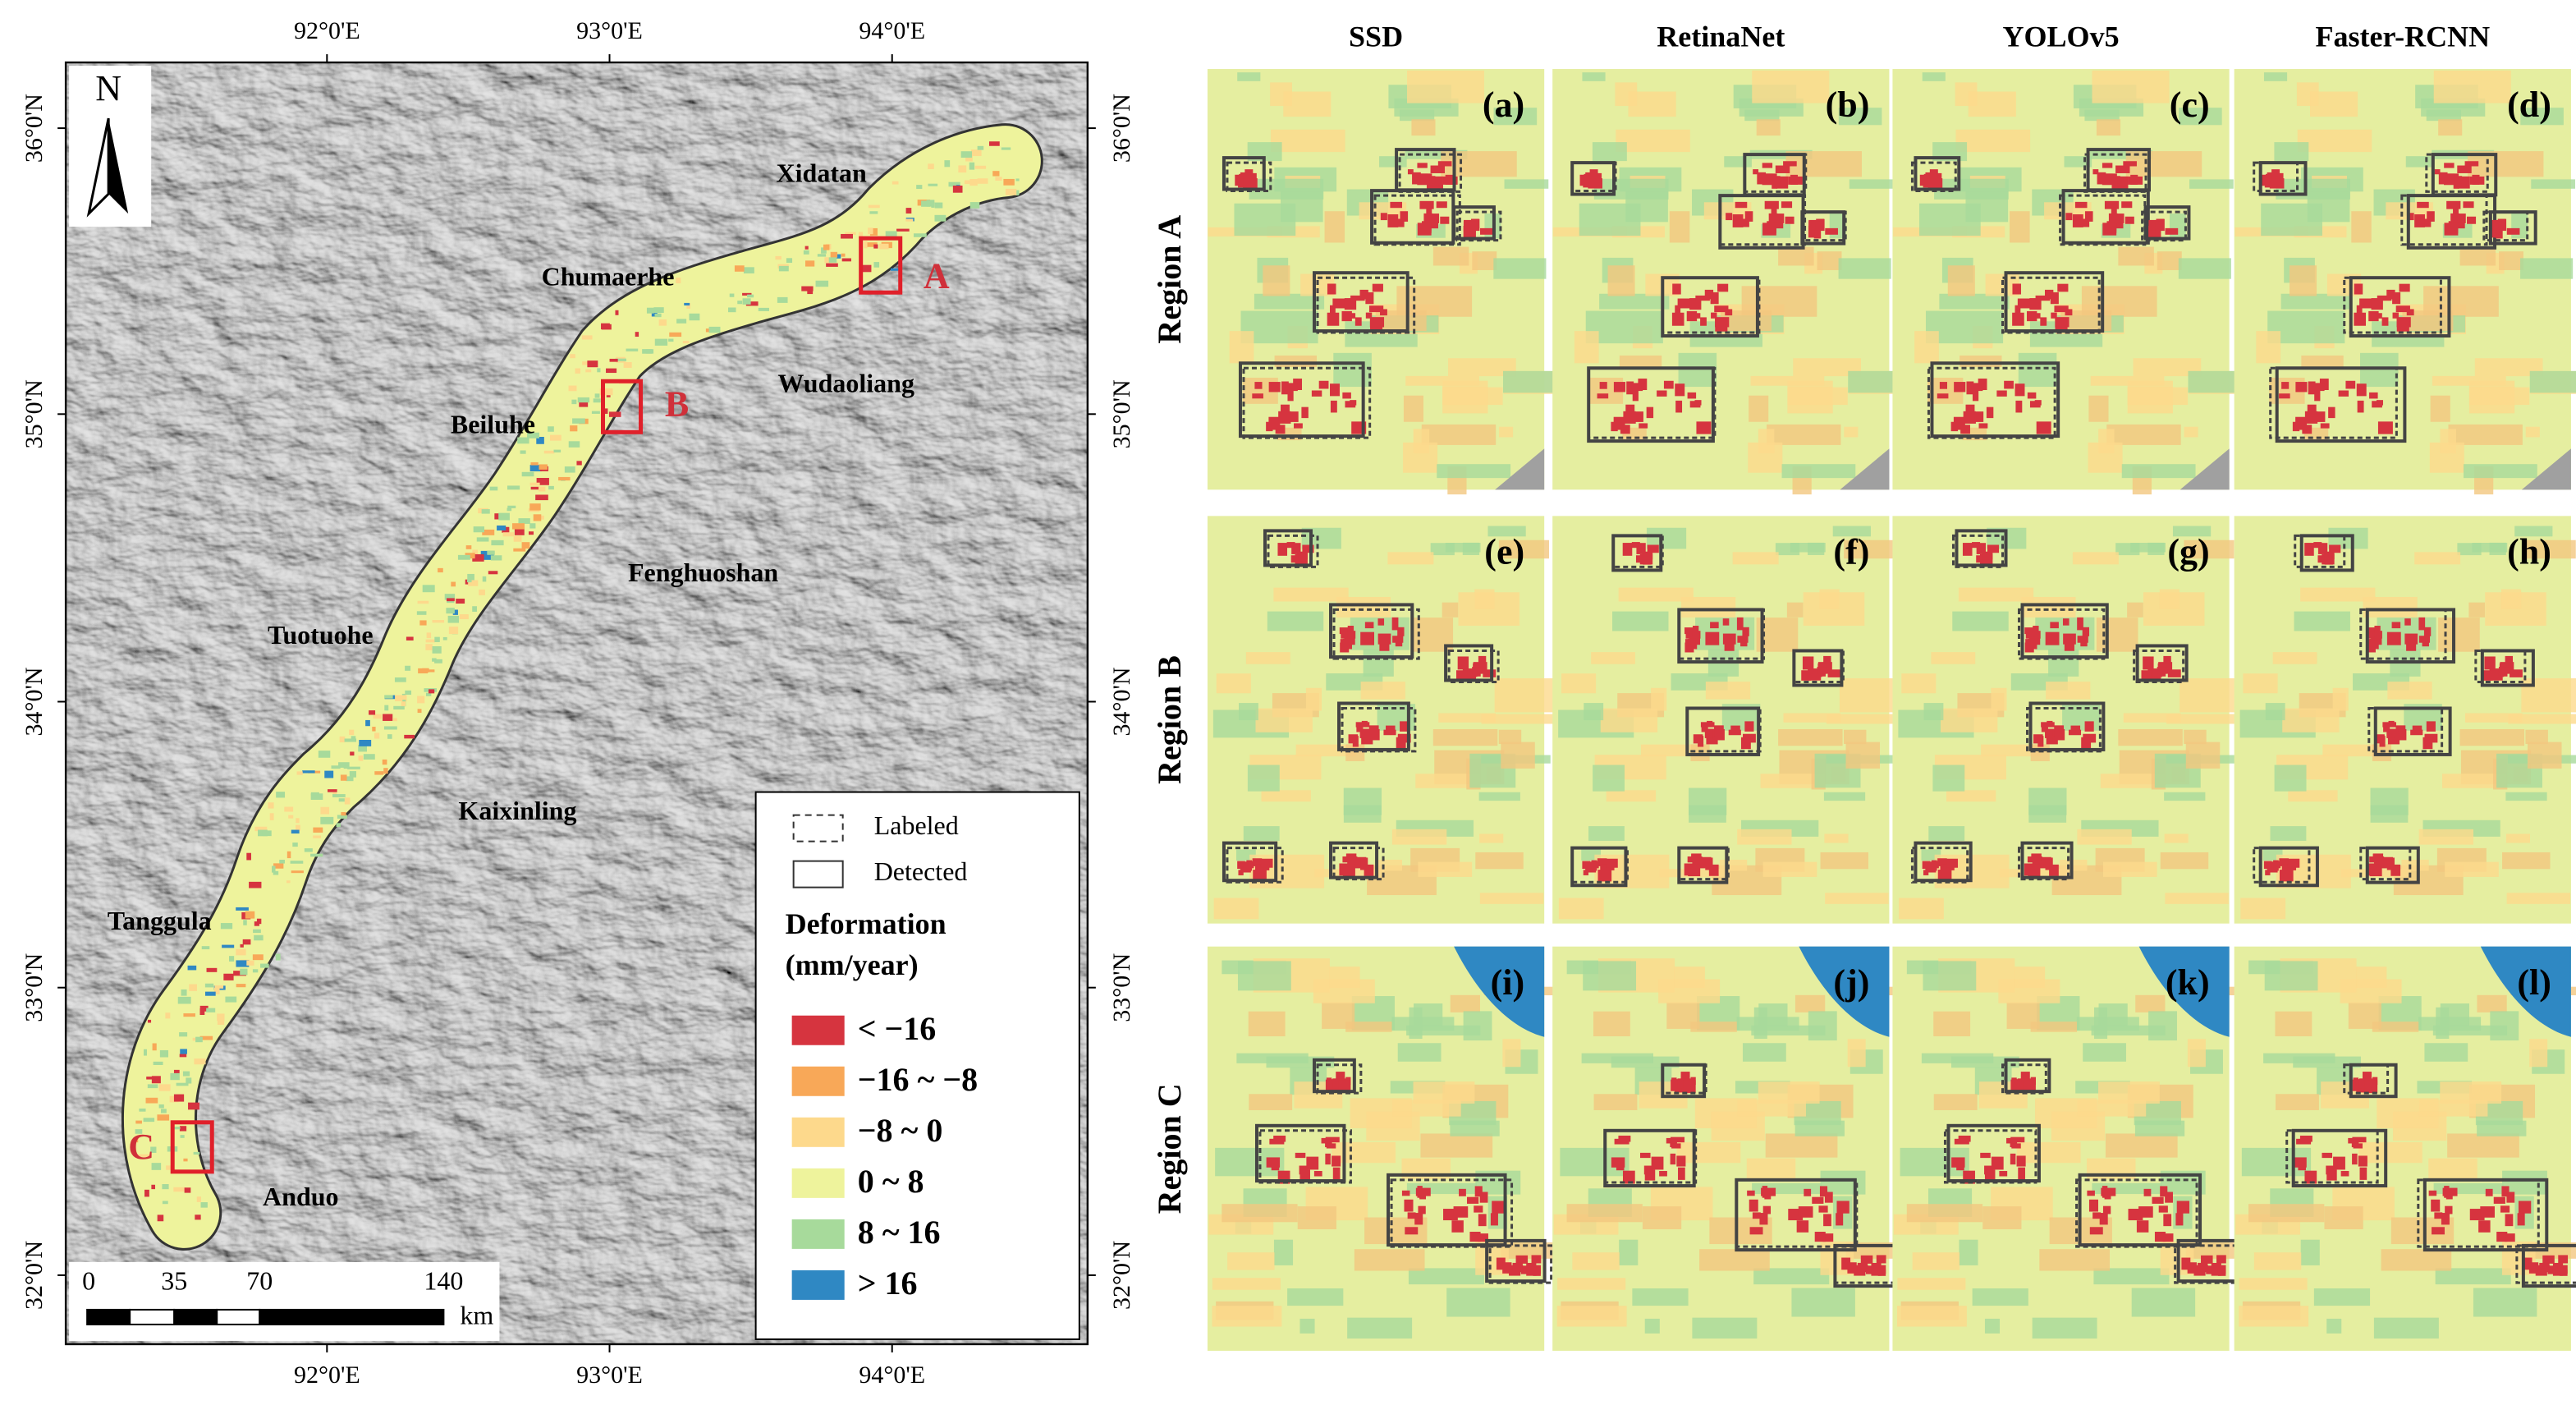 This screenshot has height=1405, width=2576. What do you see at coordinates (119, 166) in the screenshot?
I see `north-arrow` at bounding box center [119, 166].